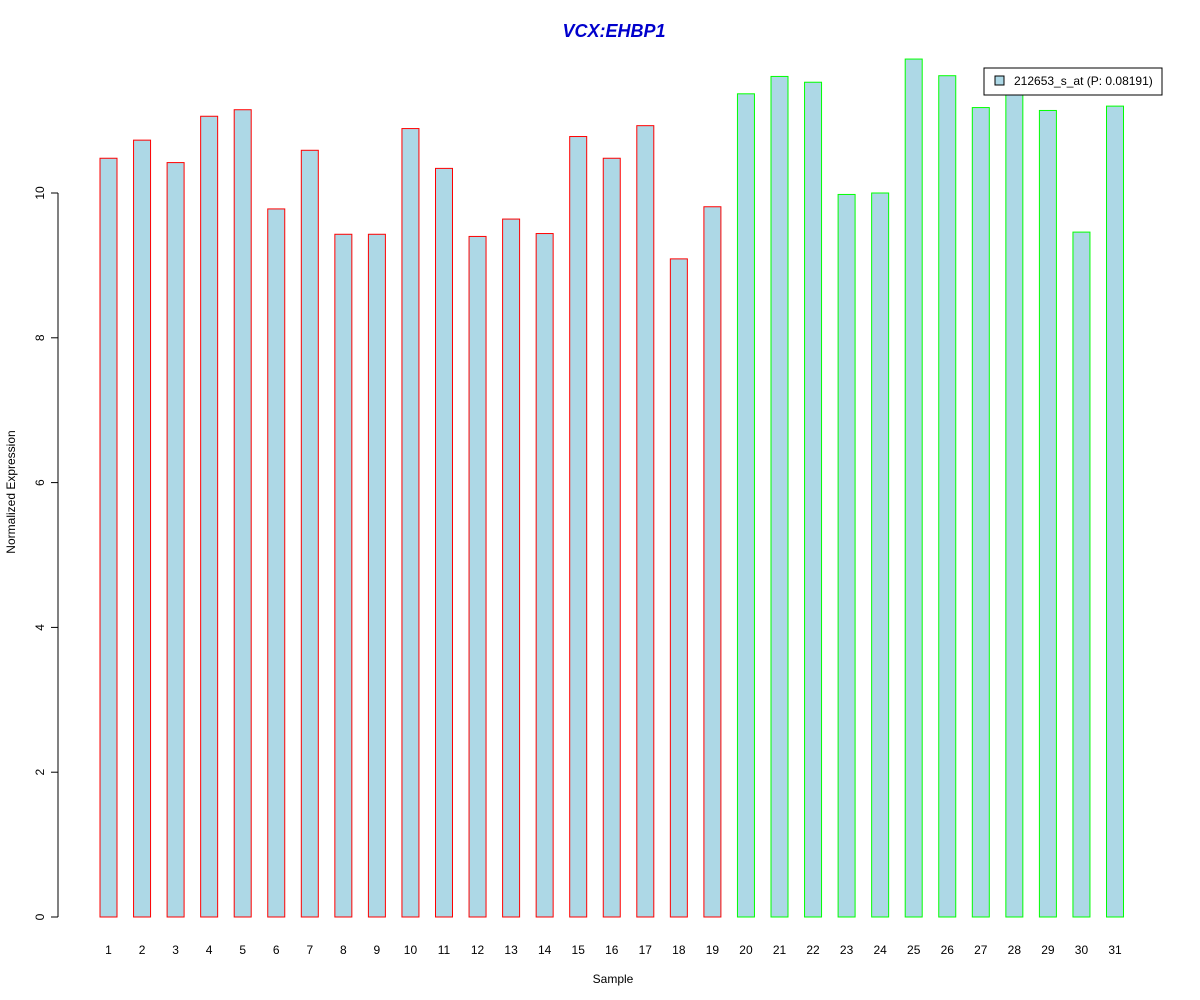 The image size is (1200, 1000). What do you see at coordinates (276, 950) in the screenshot?
I see `x-tick-label: 6` at bounding box center [276, 950].